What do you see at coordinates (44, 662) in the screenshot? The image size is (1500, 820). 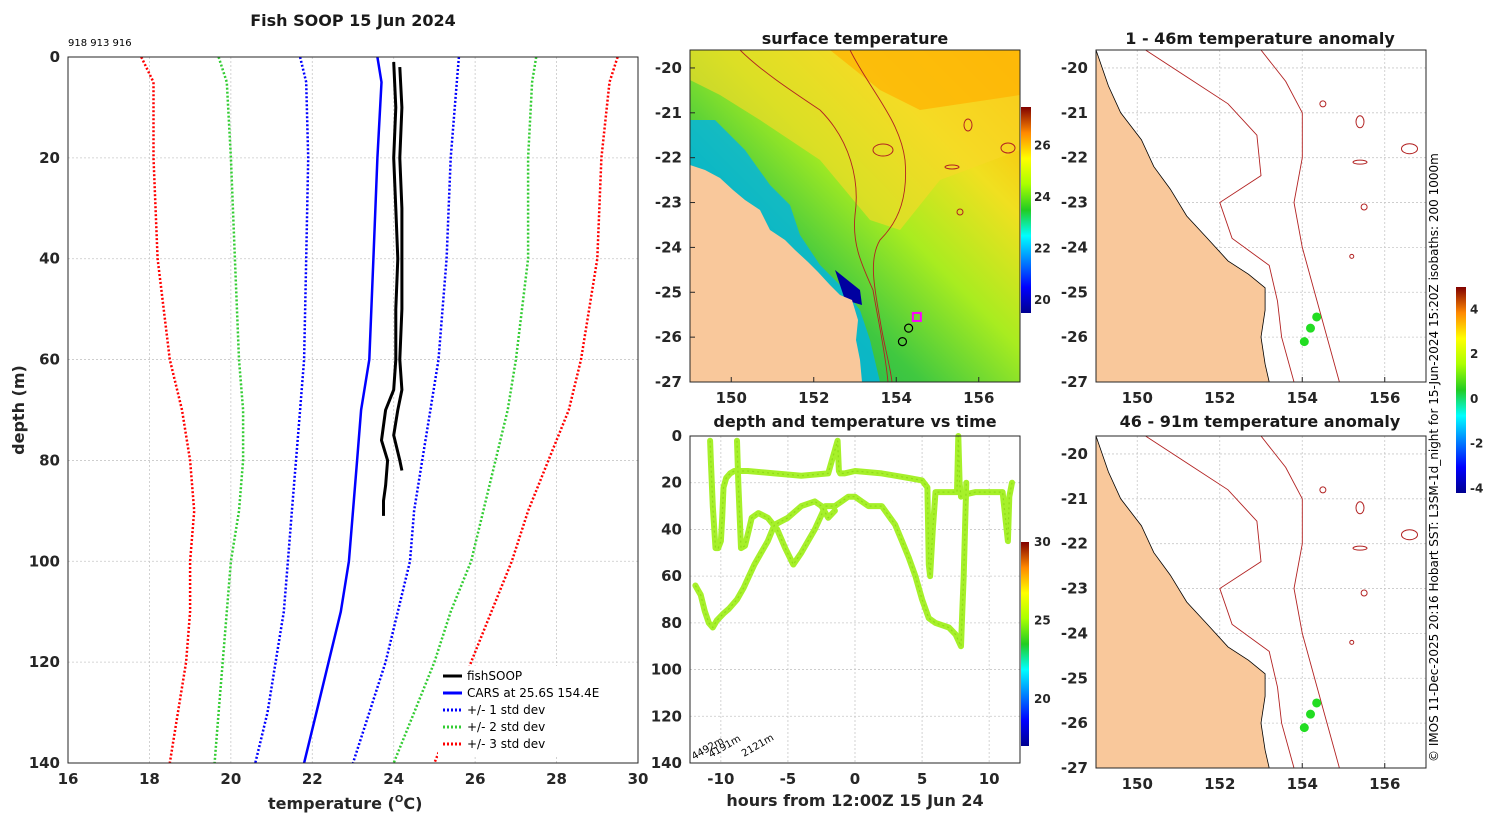 I see `y-tick-label: 120` at bounding box center [44, 662].